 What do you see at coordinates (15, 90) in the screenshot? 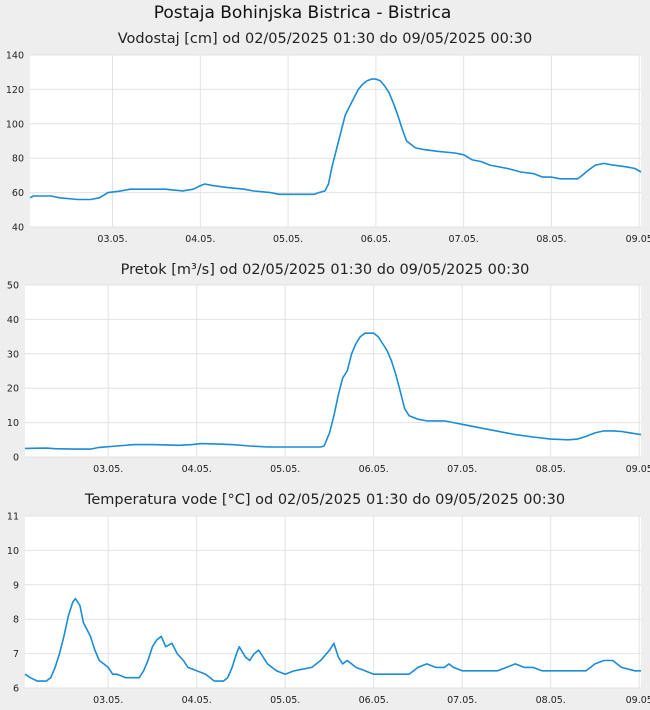
I see `y-tick-label: 120` at bounding box center [15, 90].